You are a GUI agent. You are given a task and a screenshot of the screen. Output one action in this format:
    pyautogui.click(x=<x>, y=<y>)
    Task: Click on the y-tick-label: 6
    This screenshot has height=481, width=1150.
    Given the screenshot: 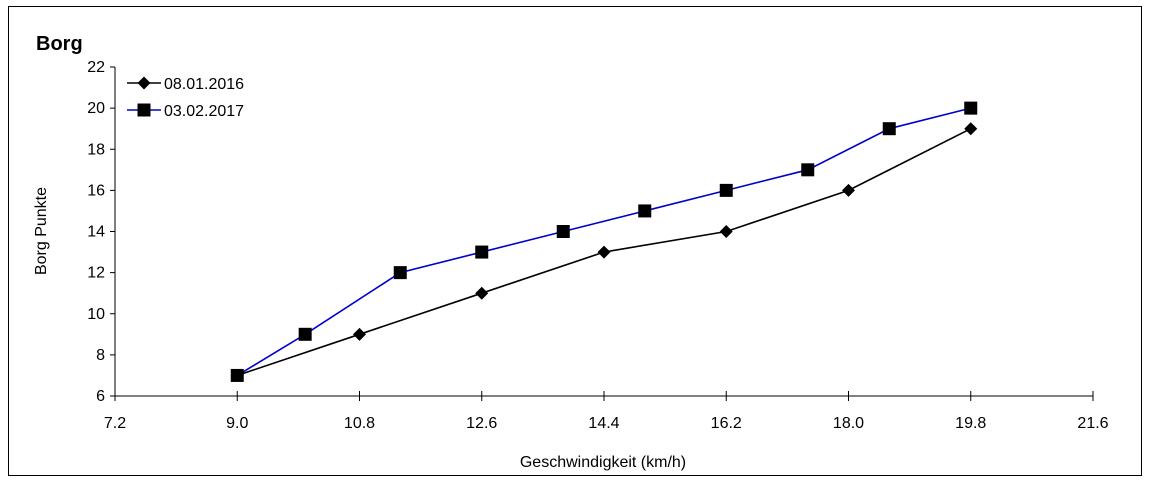 What is the action you would take?
    pyautogui.click(x=100, y=396)
    